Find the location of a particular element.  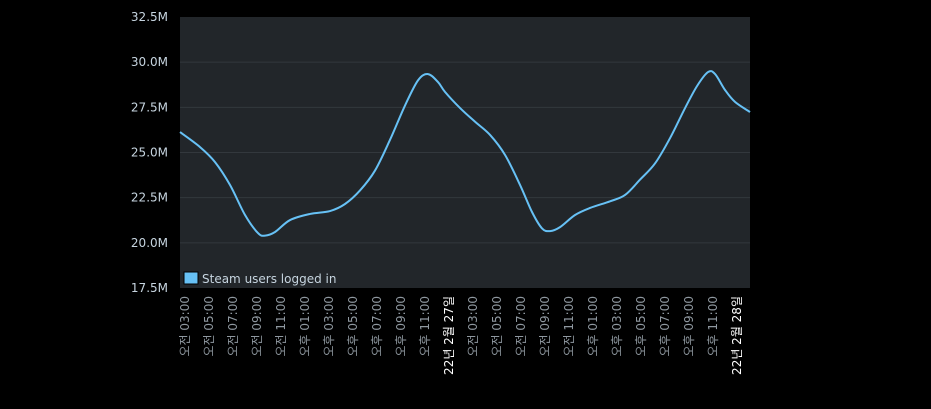

legend-label: Steam users logged in is located at coordinates (269, 279).